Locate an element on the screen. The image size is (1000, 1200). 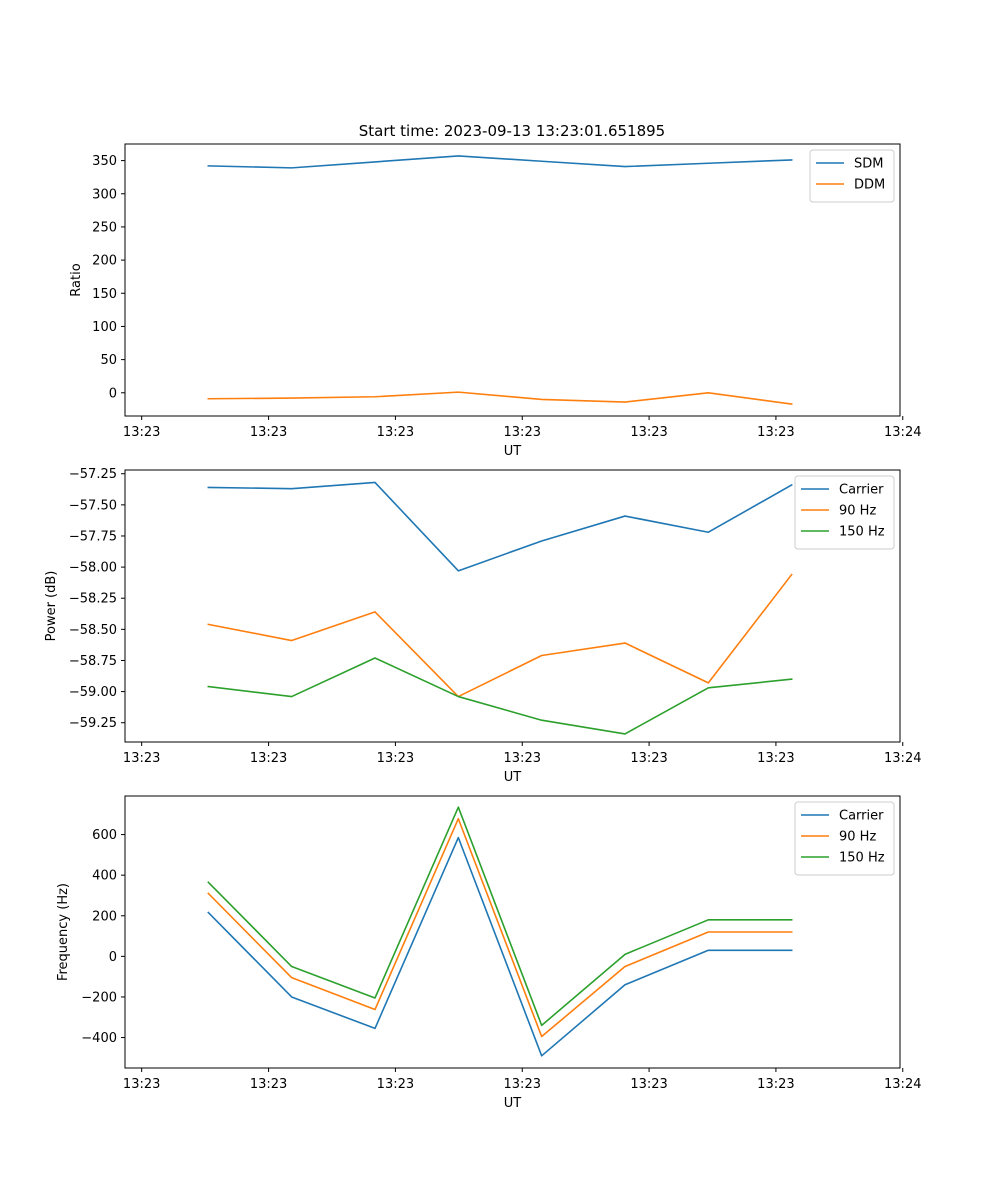
legend-label: SDM is located at coordinates (868, 164).